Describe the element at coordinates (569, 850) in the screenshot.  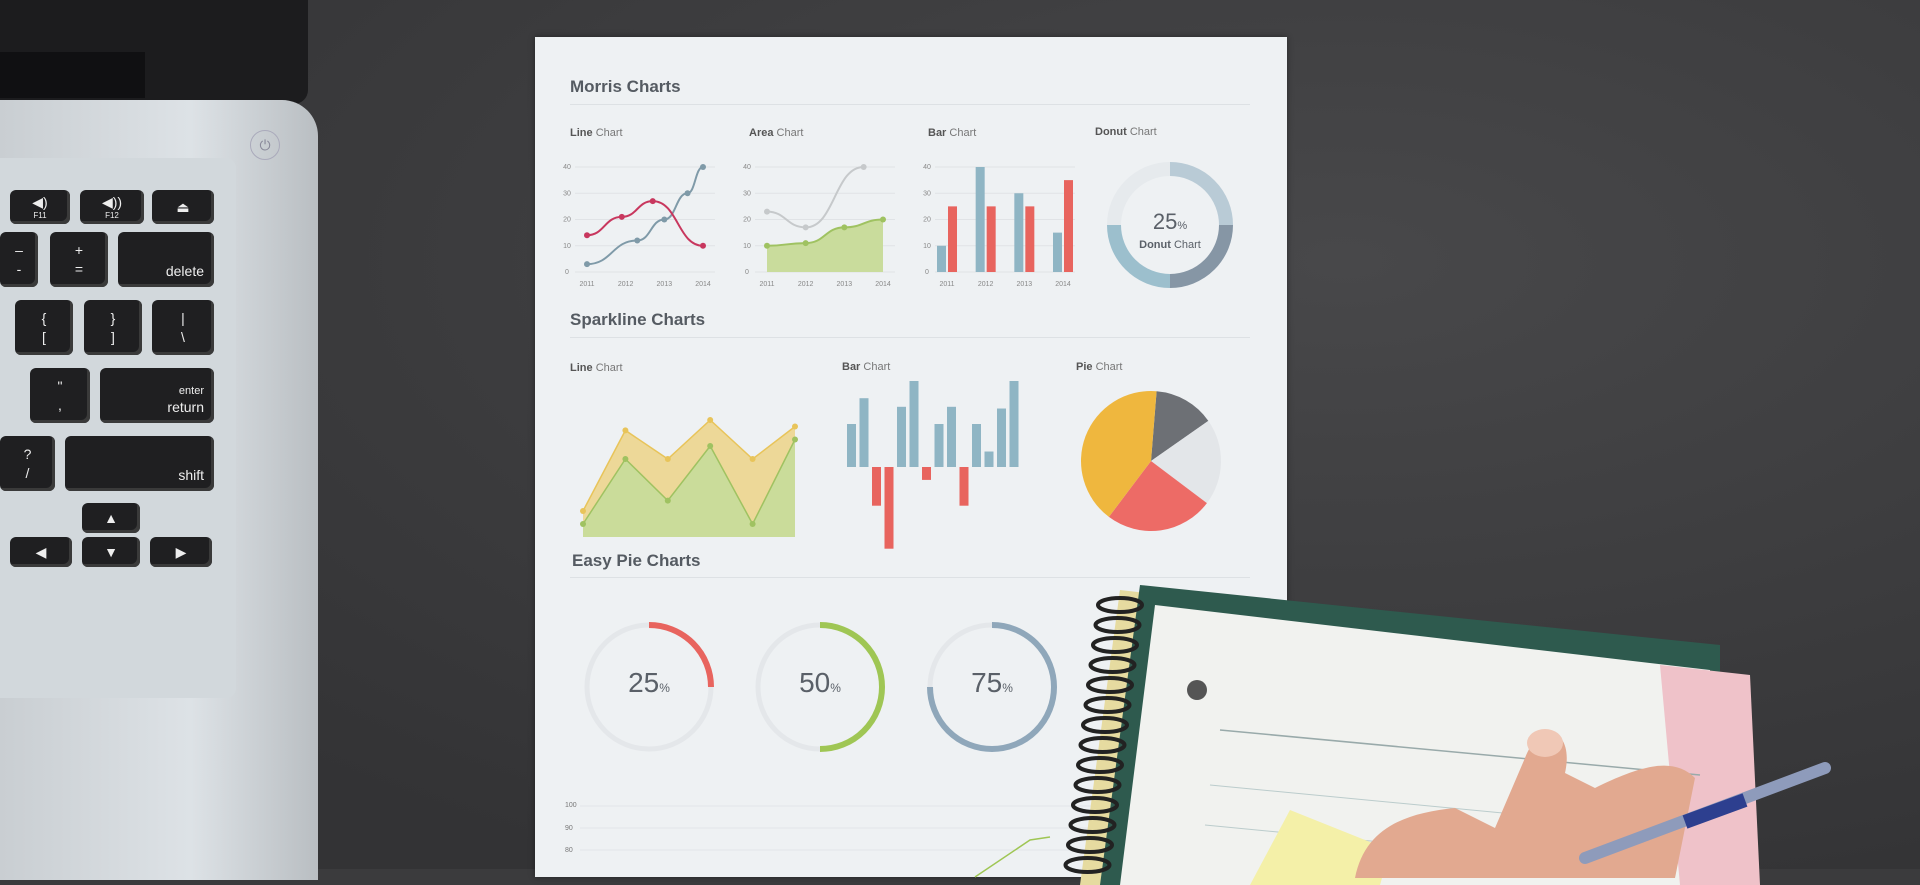
I see `tick-label: 80` at that location.